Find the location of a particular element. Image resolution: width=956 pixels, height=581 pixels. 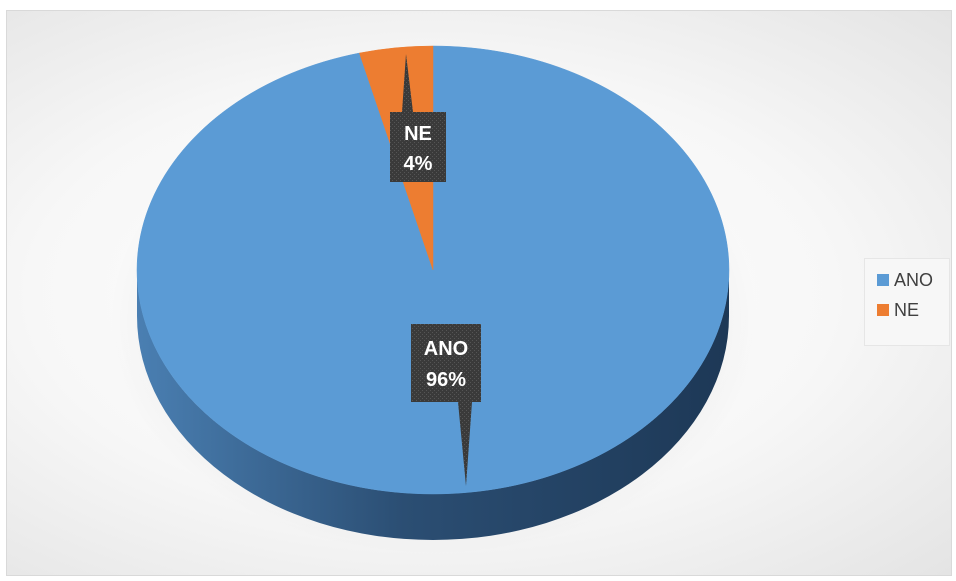

legend-swatch-ano is located at coordinates (883, 280).